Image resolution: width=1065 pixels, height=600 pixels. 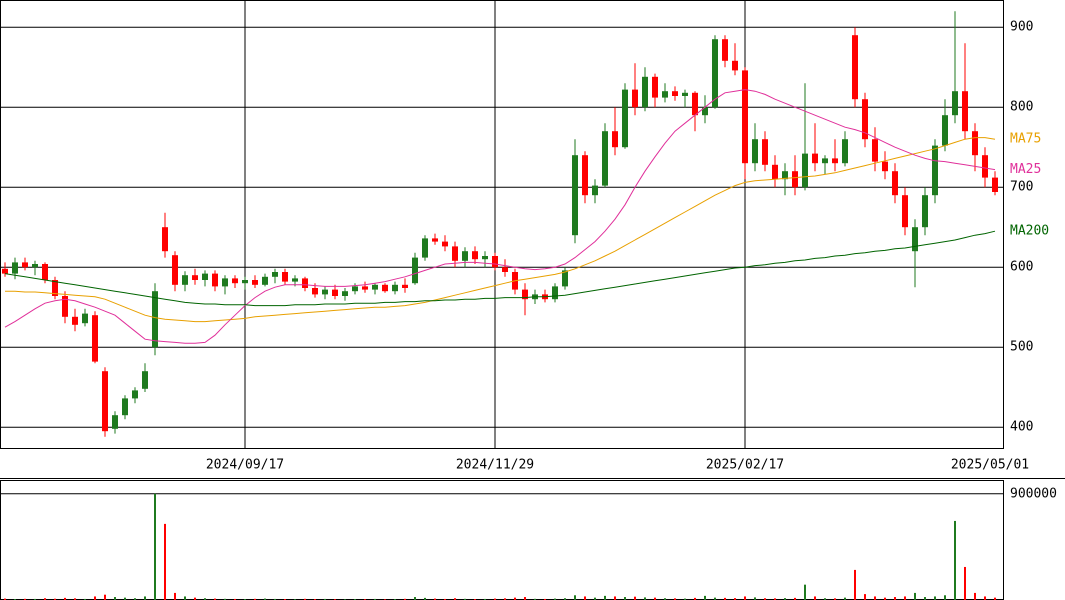 What do you see at coordinates (245, 465) in the screenshot?
I see `x-tick-label: 2024/09/17` at bounding box center [245, 465].